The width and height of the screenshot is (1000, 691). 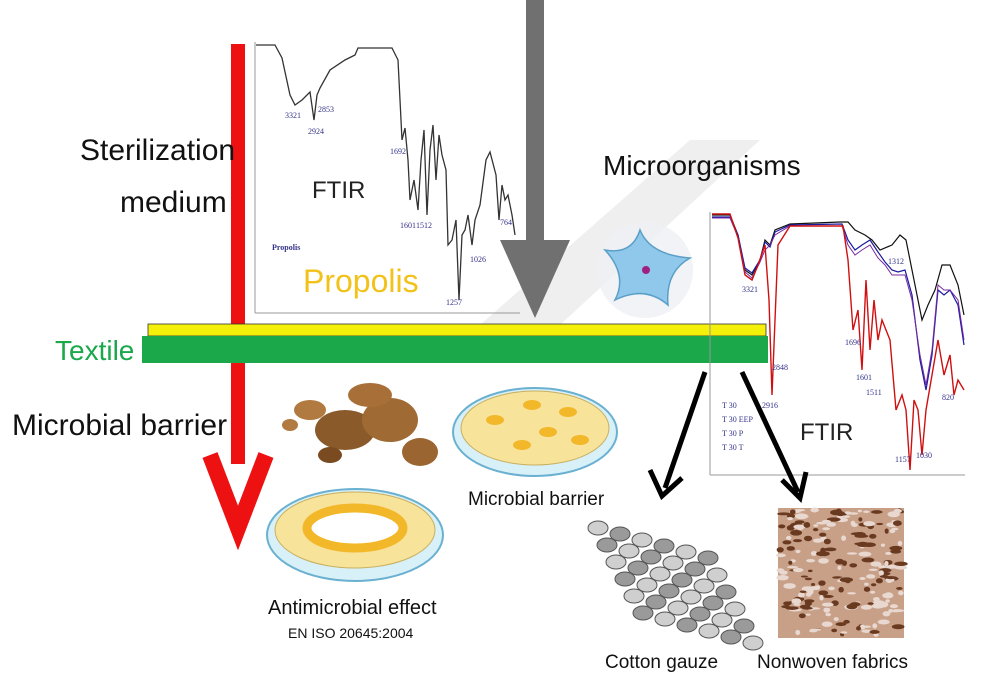 I want to click on spectrum-t30-p, so click(x=838, y=342).